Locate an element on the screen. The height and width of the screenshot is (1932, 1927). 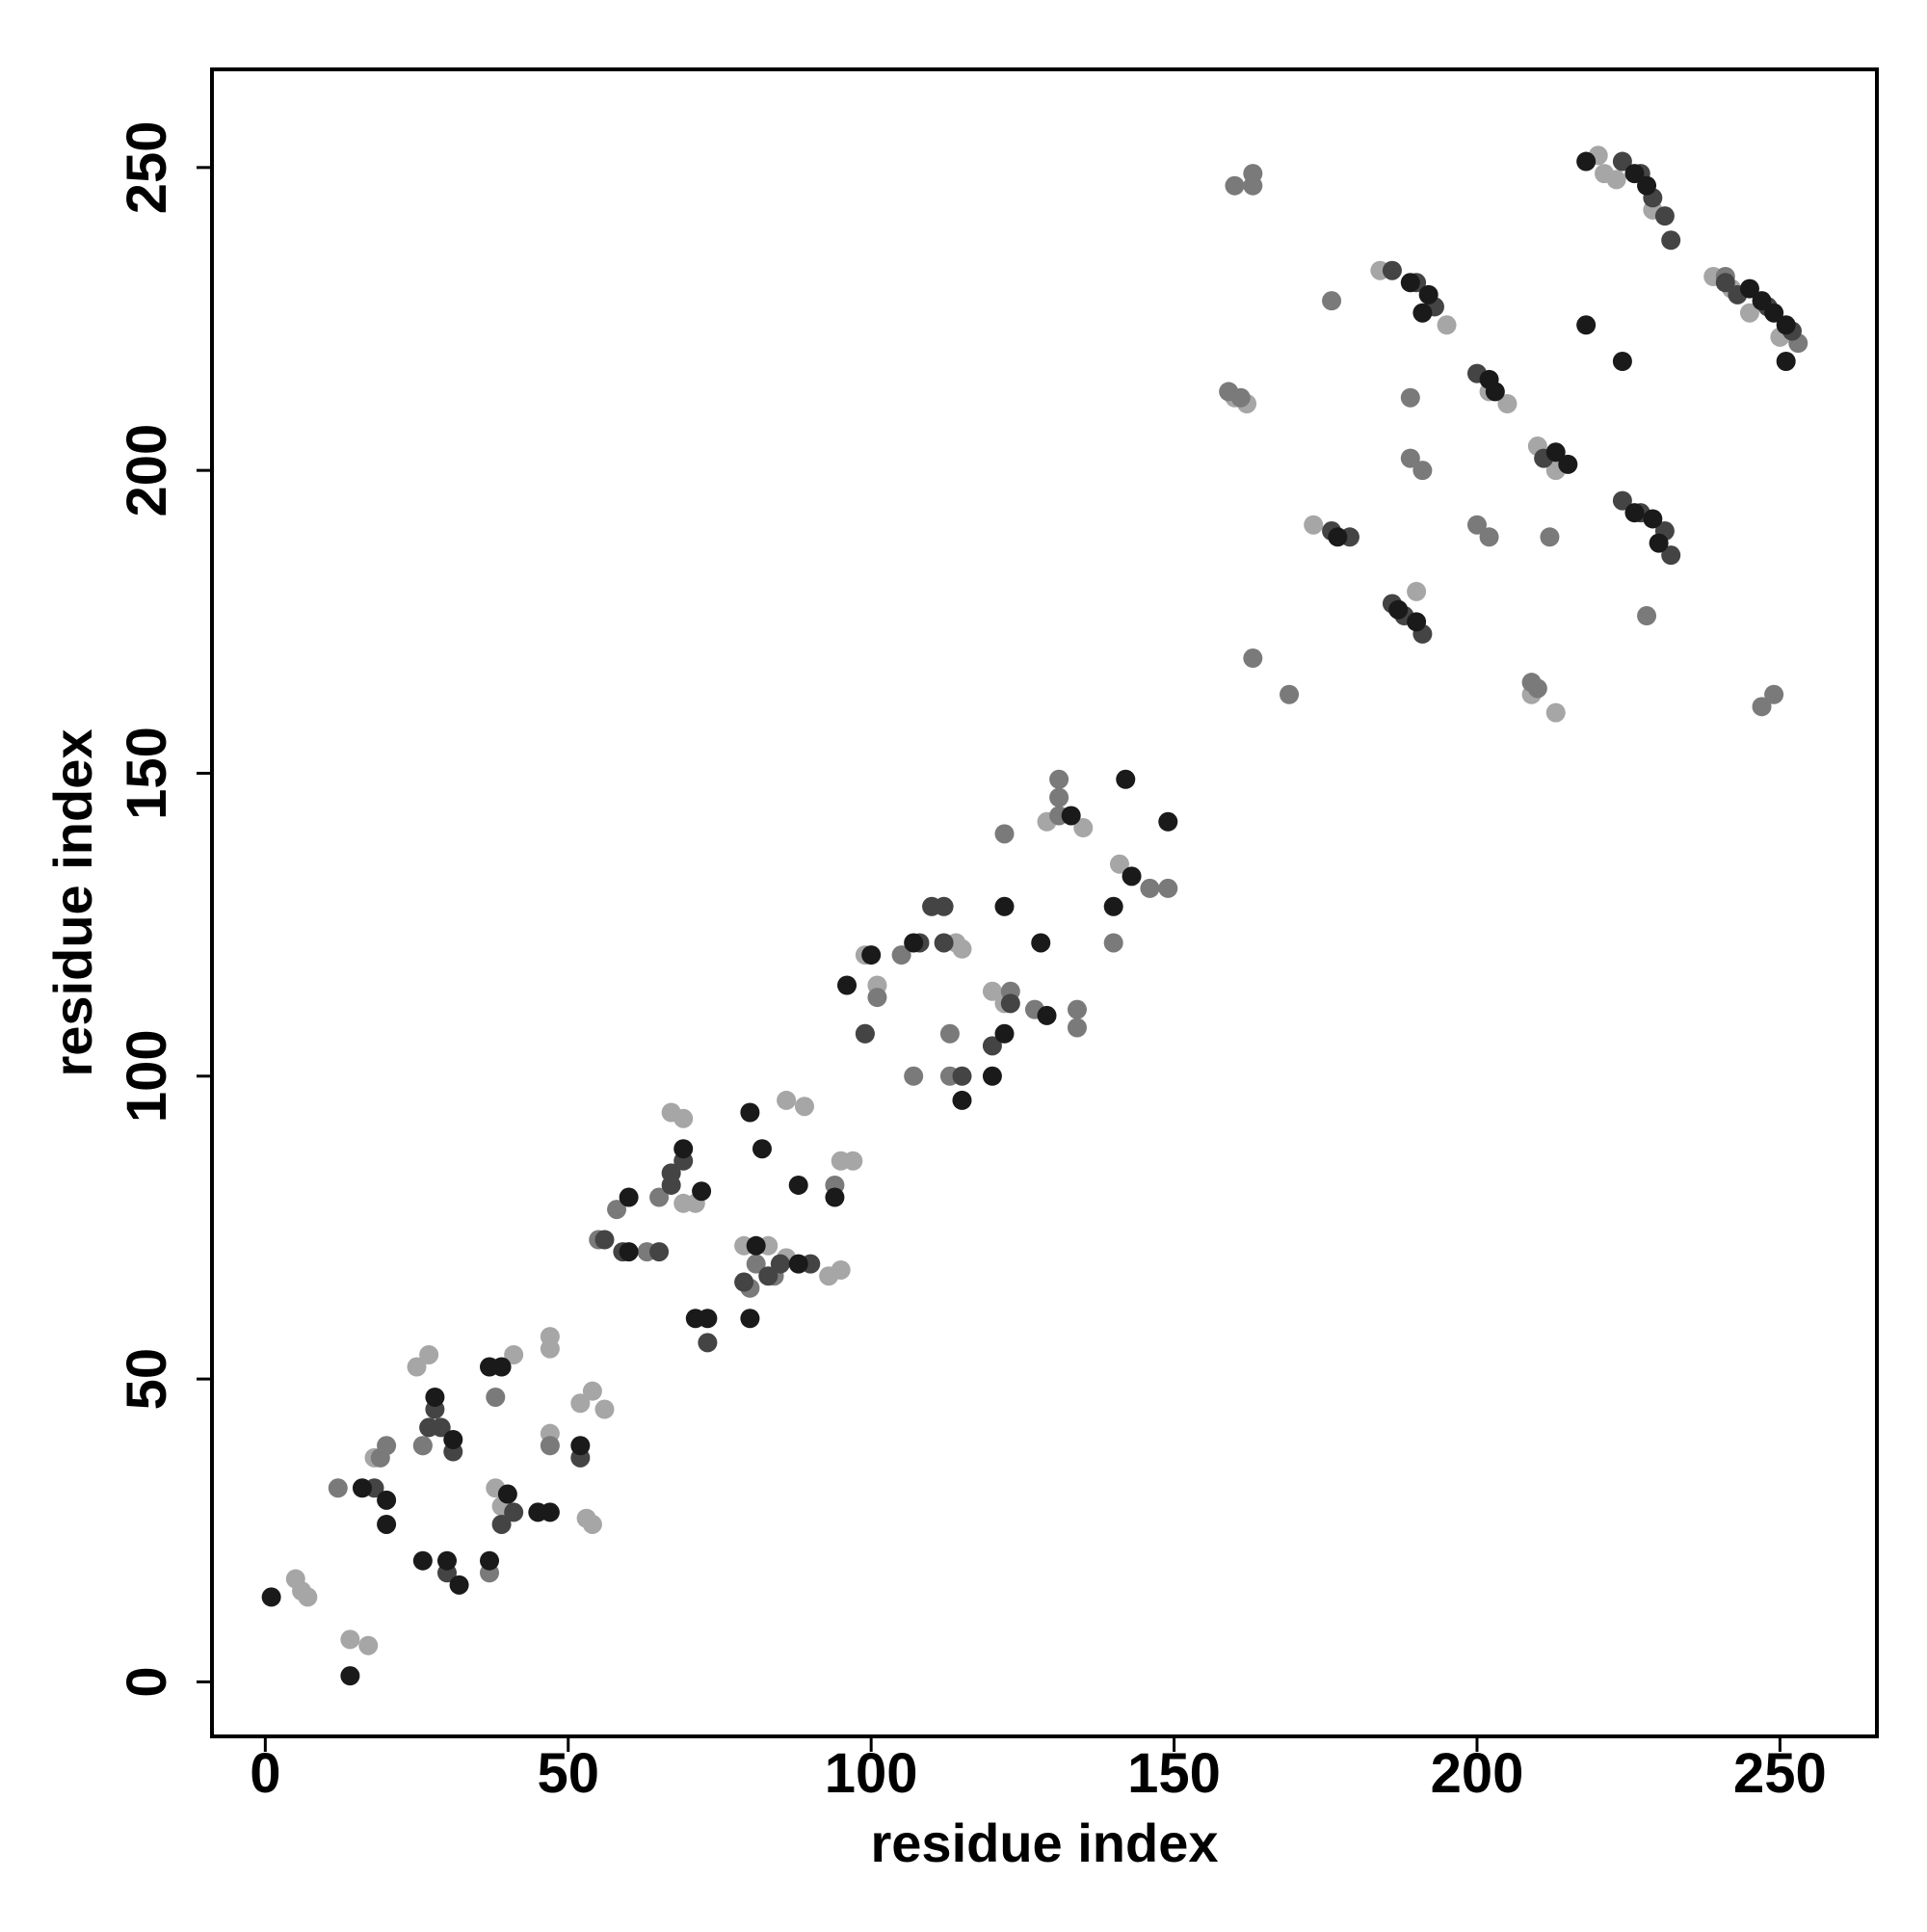
y-tick-label: 100 is located at coordinates (147, 1076).